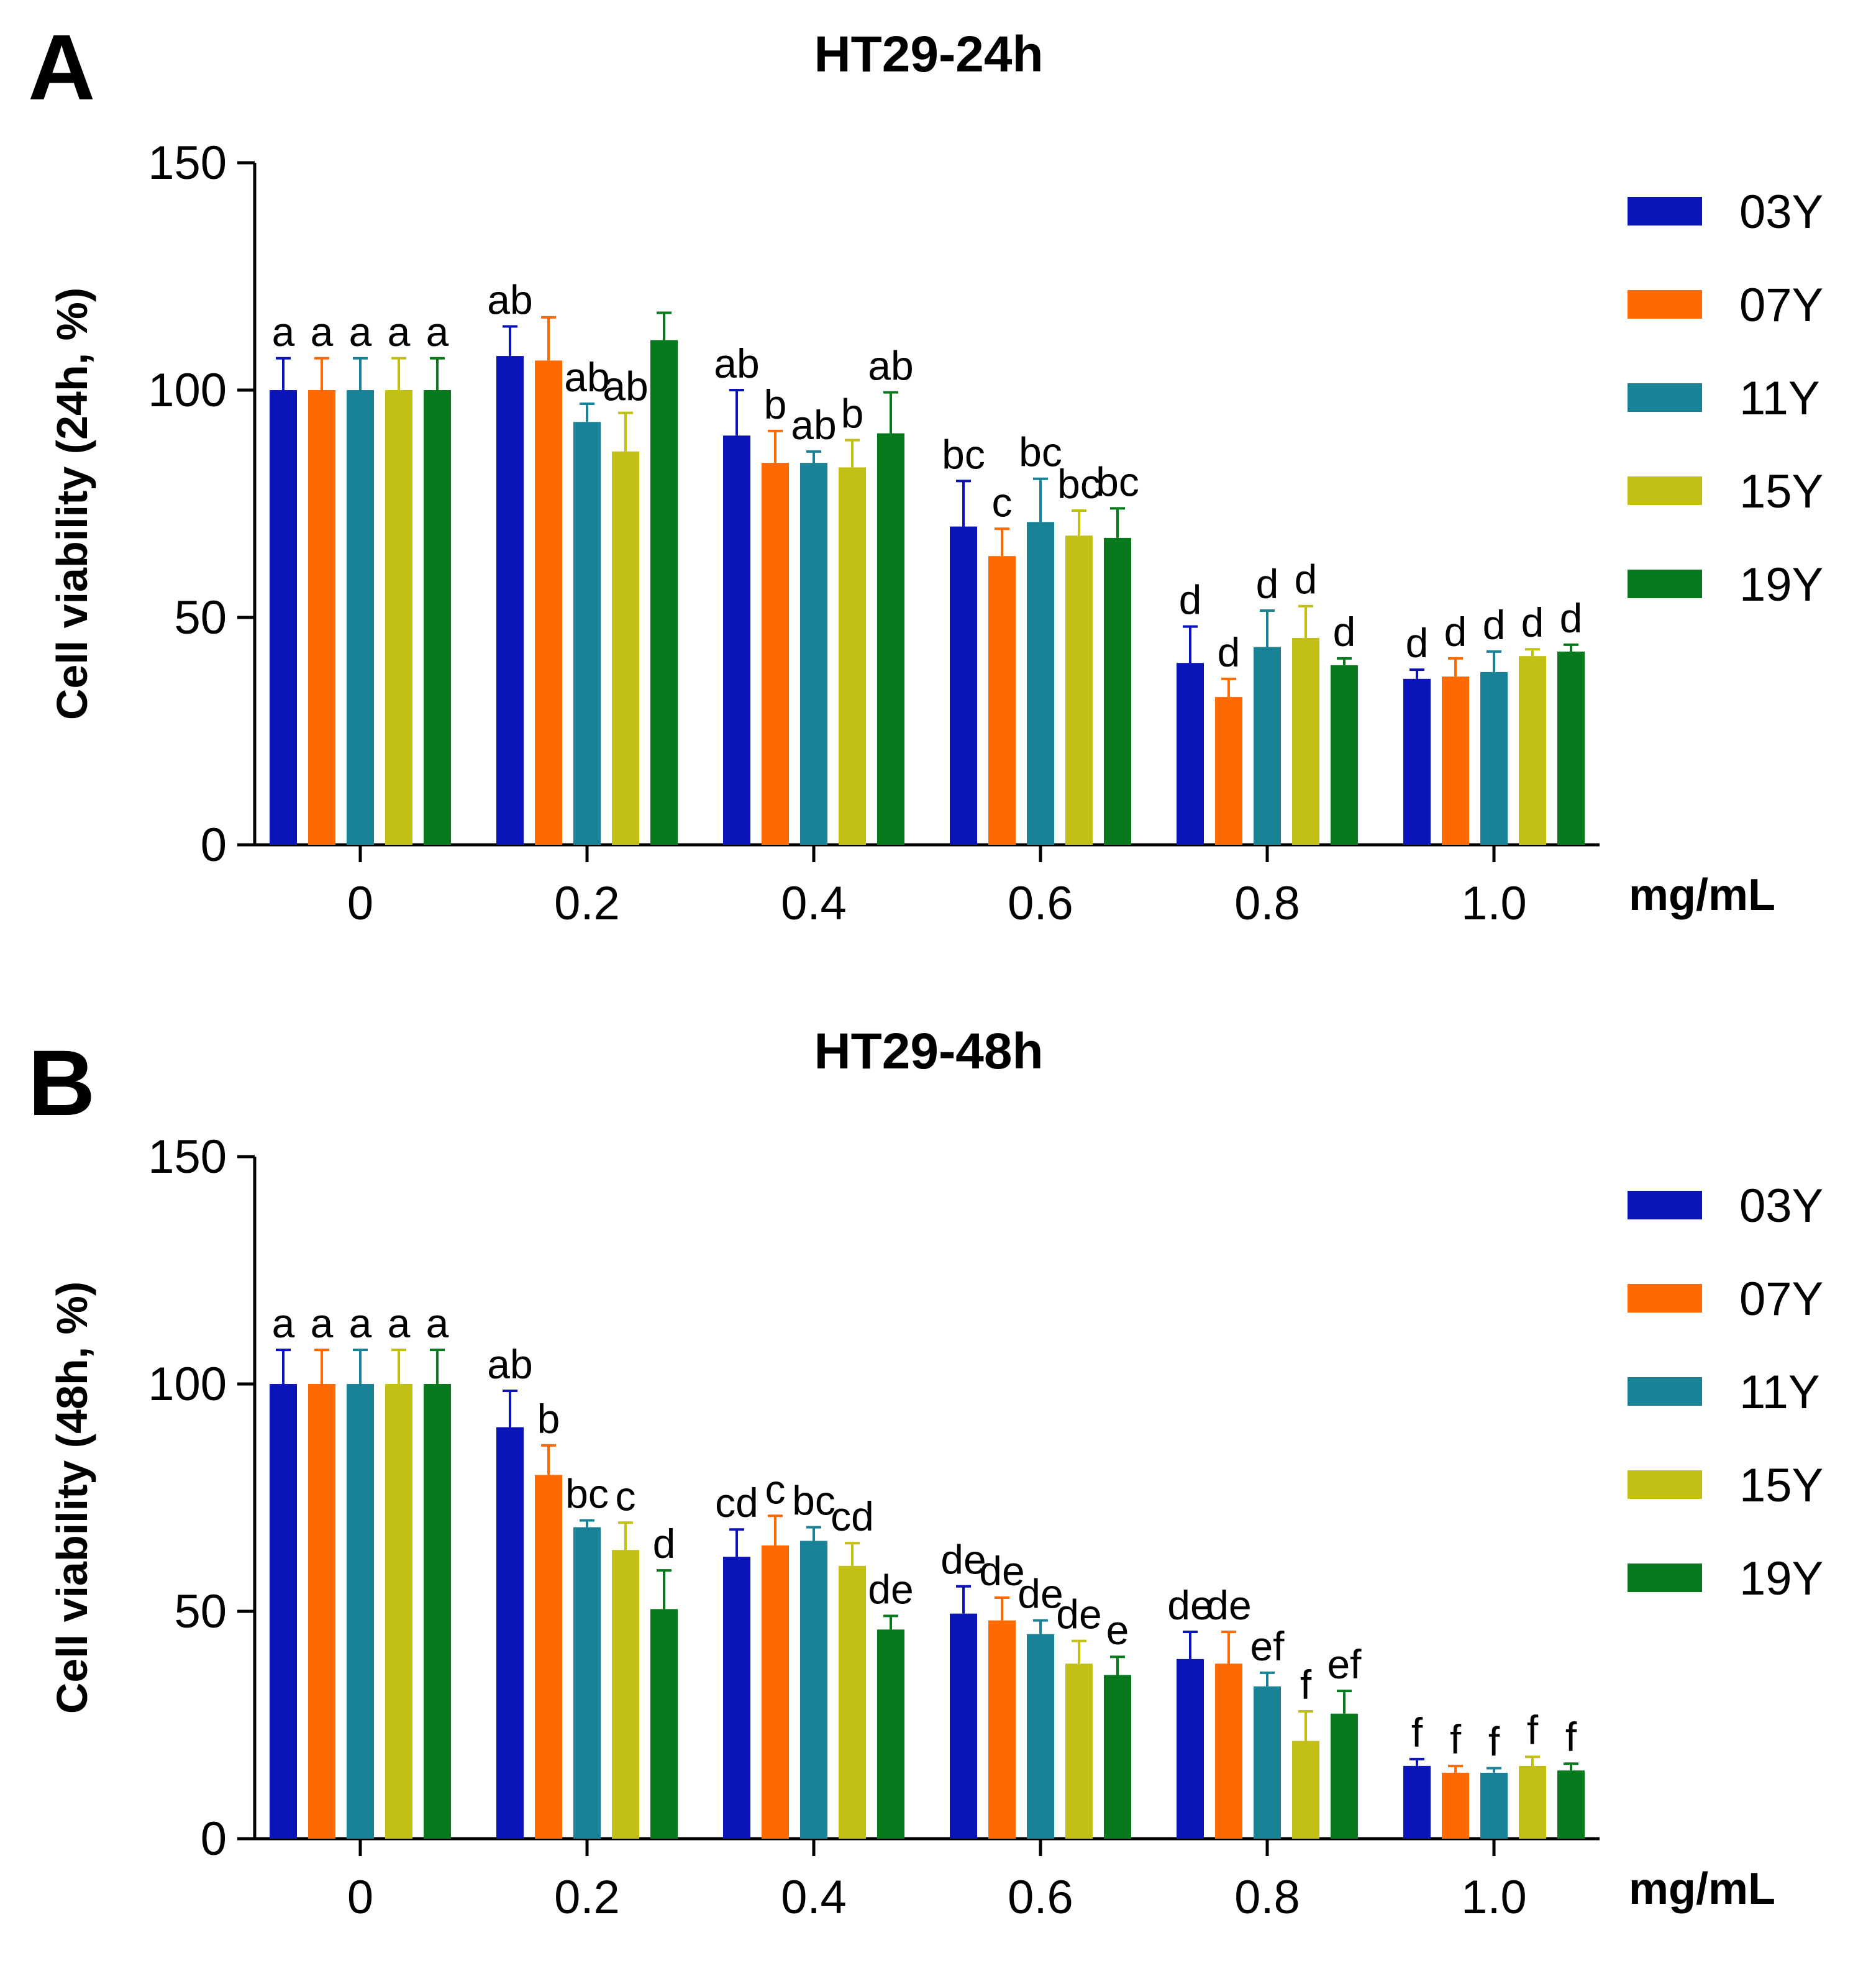 The width and height of the screenshot is (1876, 1971). Describe the element at coordinates (1040, 1897) in the screenshot. I see `x-tick-label: 0.6` at that location.